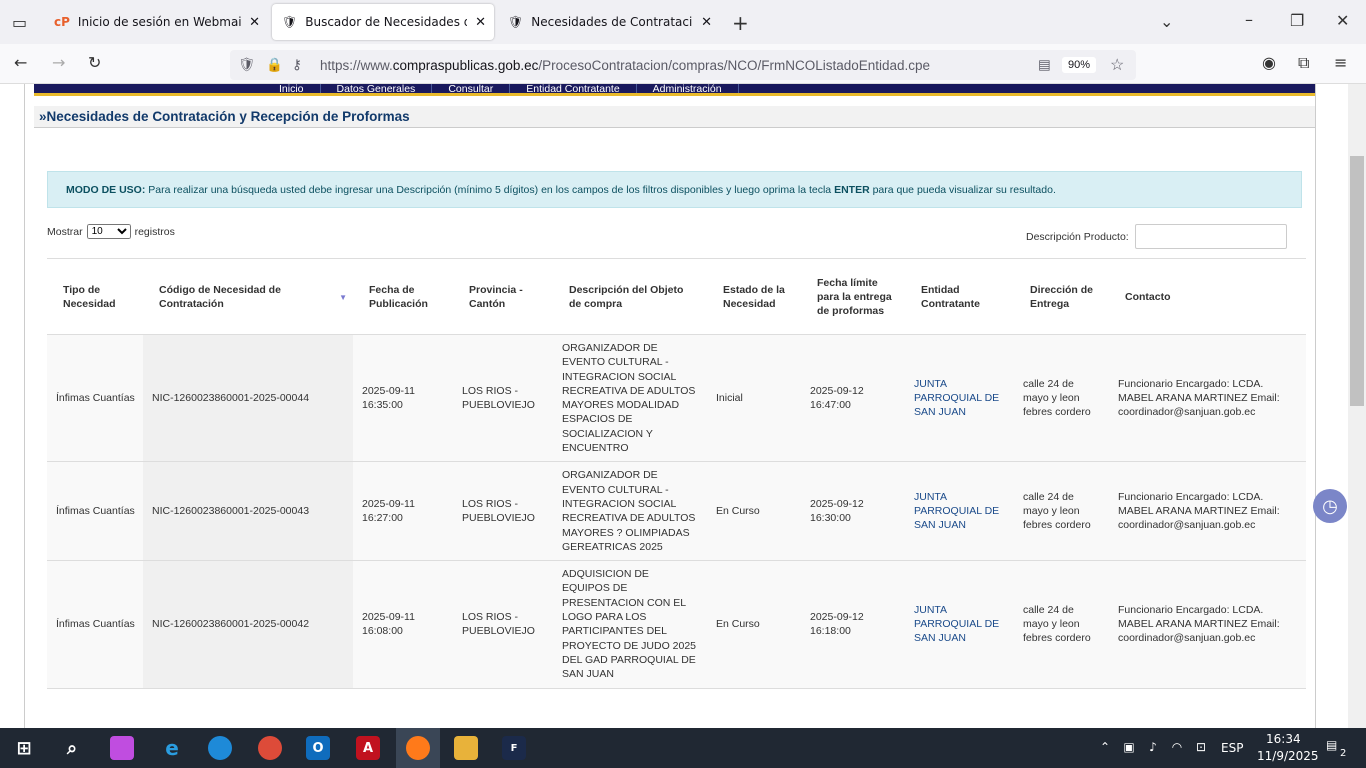 This screenshot has height=768, width=1366. I want to click on accessibility-widget-icon: ◷, so click(1330, 506).